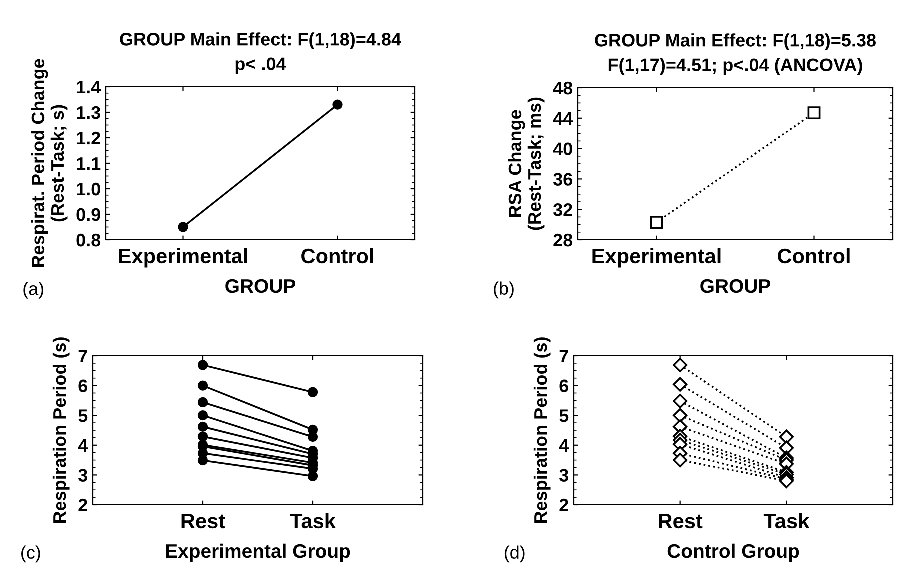 This screenshot has height=577, width=898. I want to click on chart-title: GROUP Main Effect: F(1,18)=4.84 p< .04, so click(261, 53).